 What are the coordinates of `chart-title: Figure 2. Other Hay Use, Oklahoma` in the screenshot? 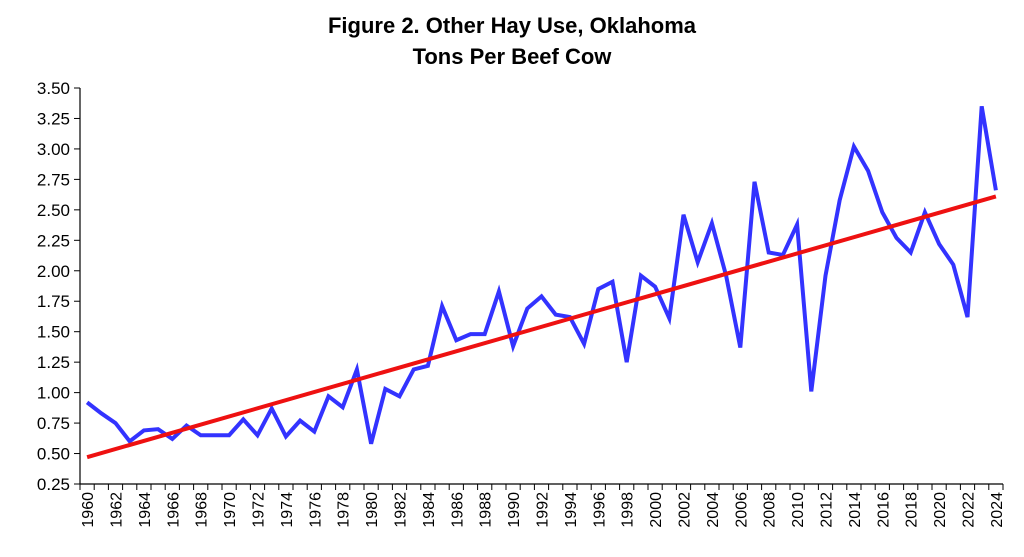 It's located at (511, 25).